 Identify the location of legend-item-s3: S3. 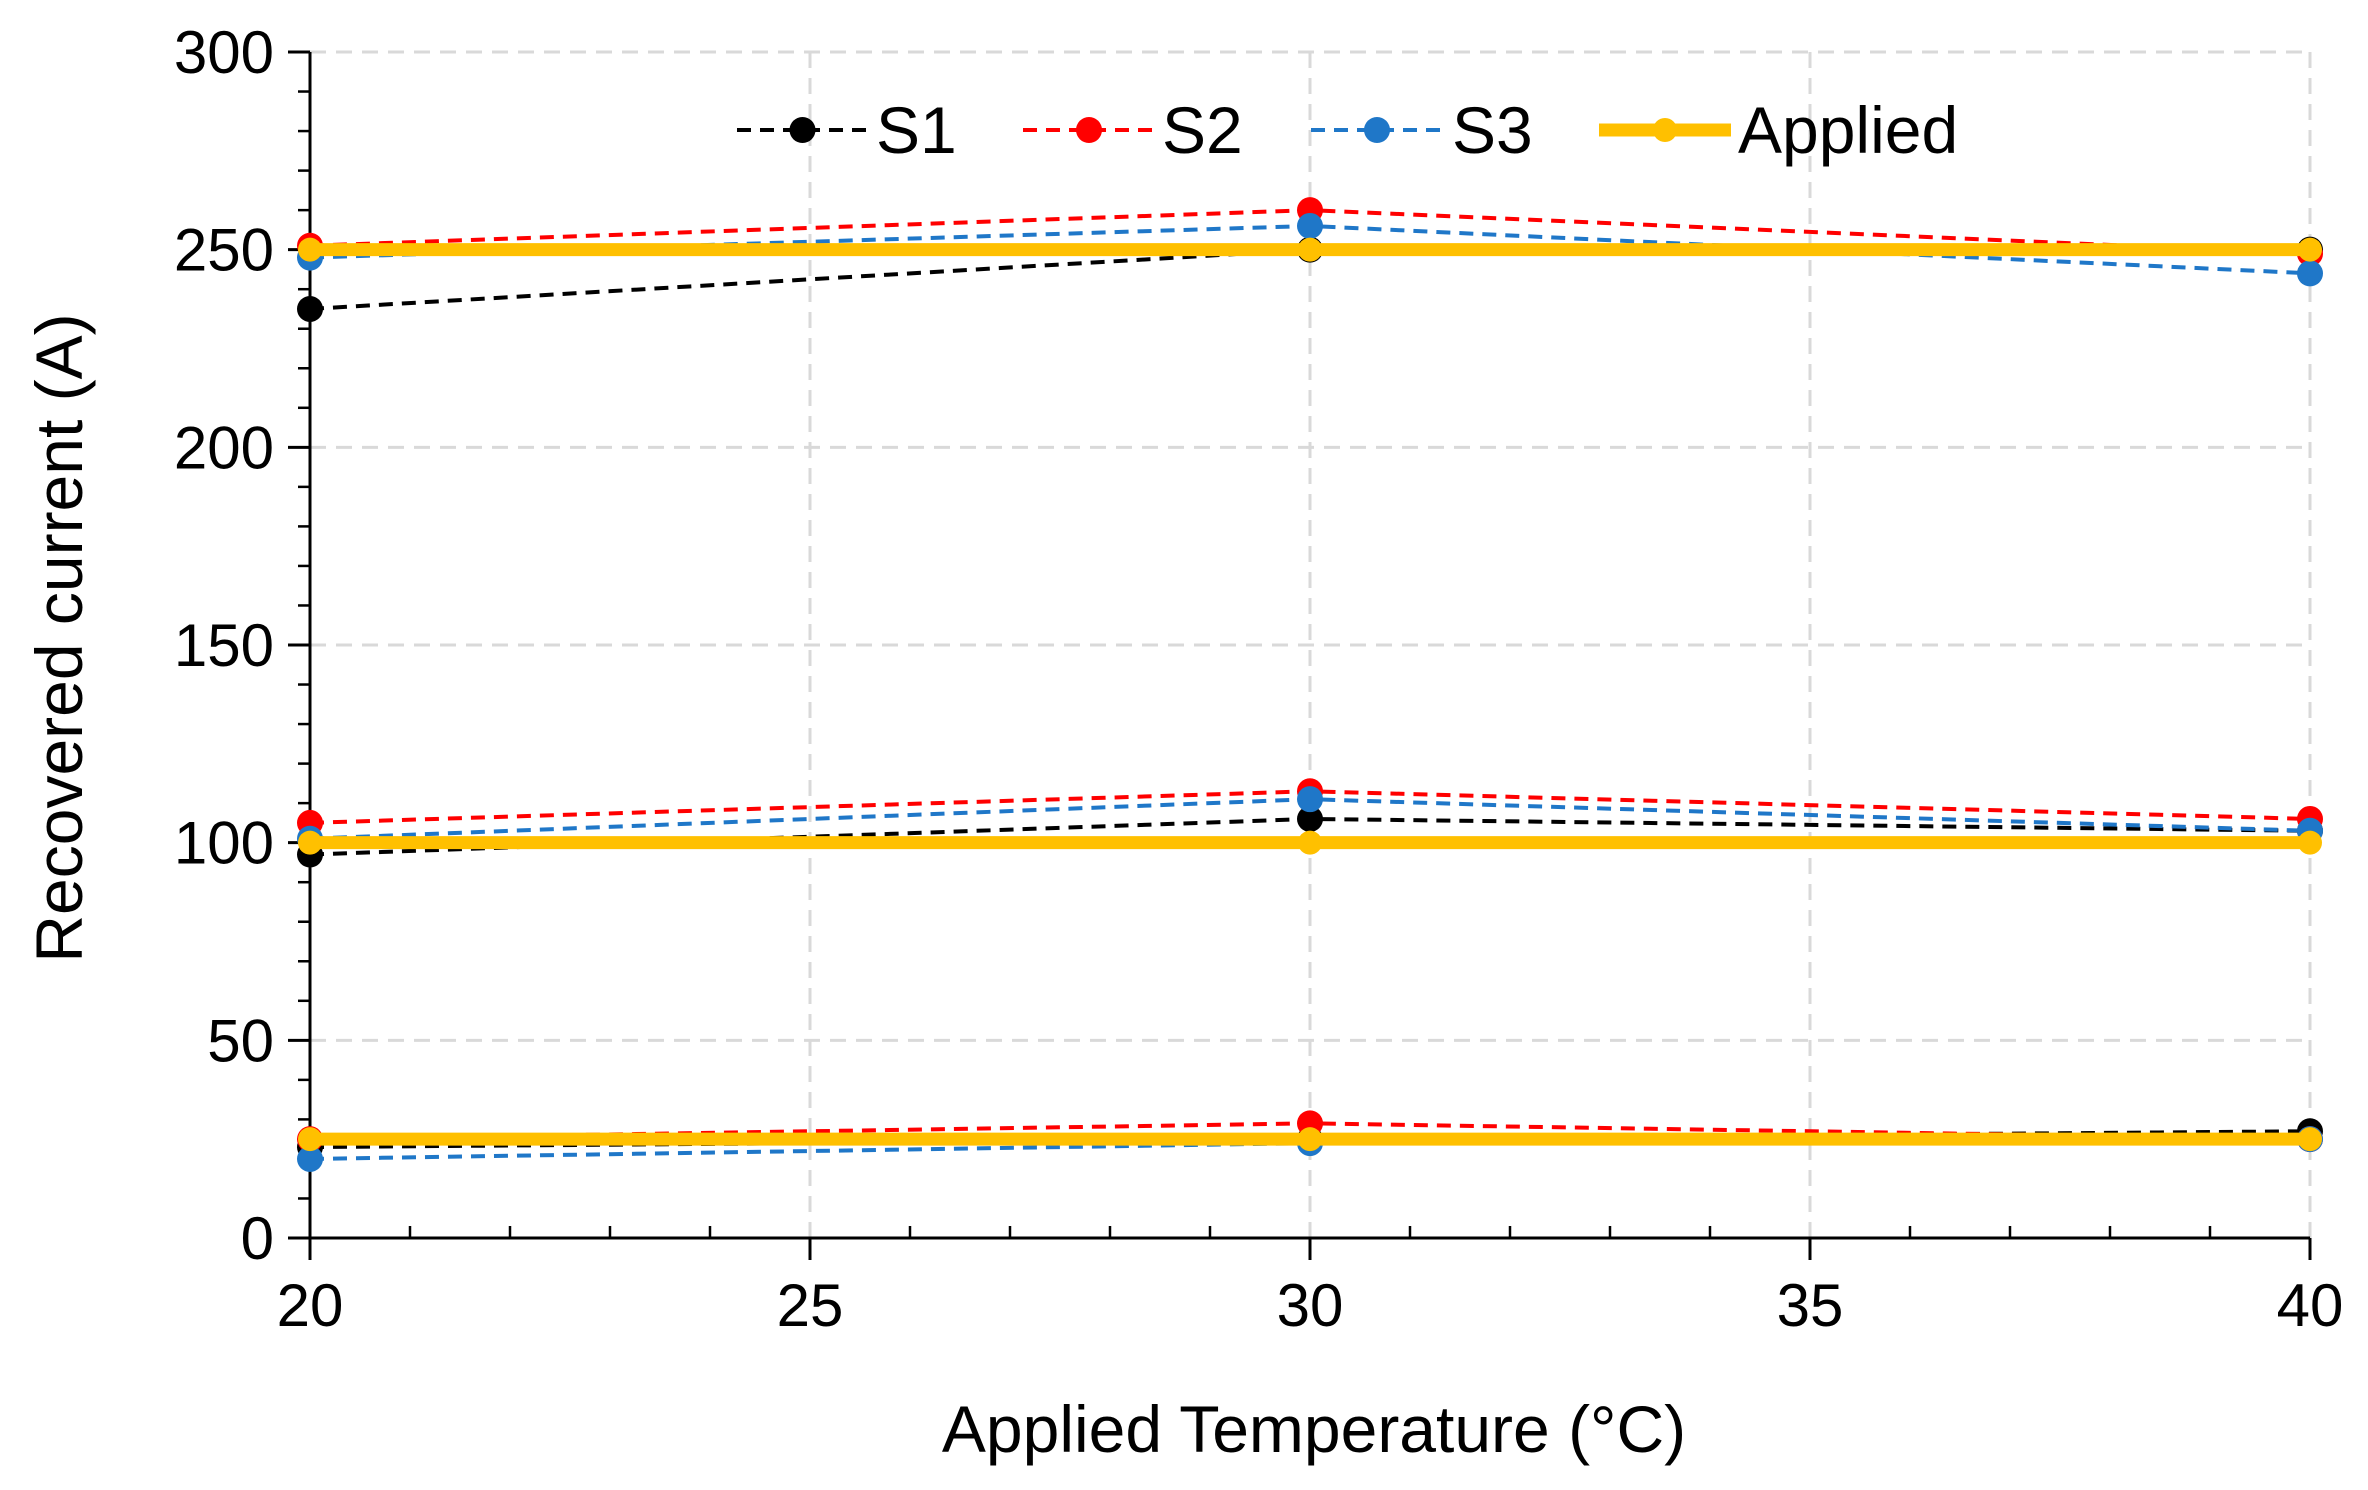
(1422, 130).